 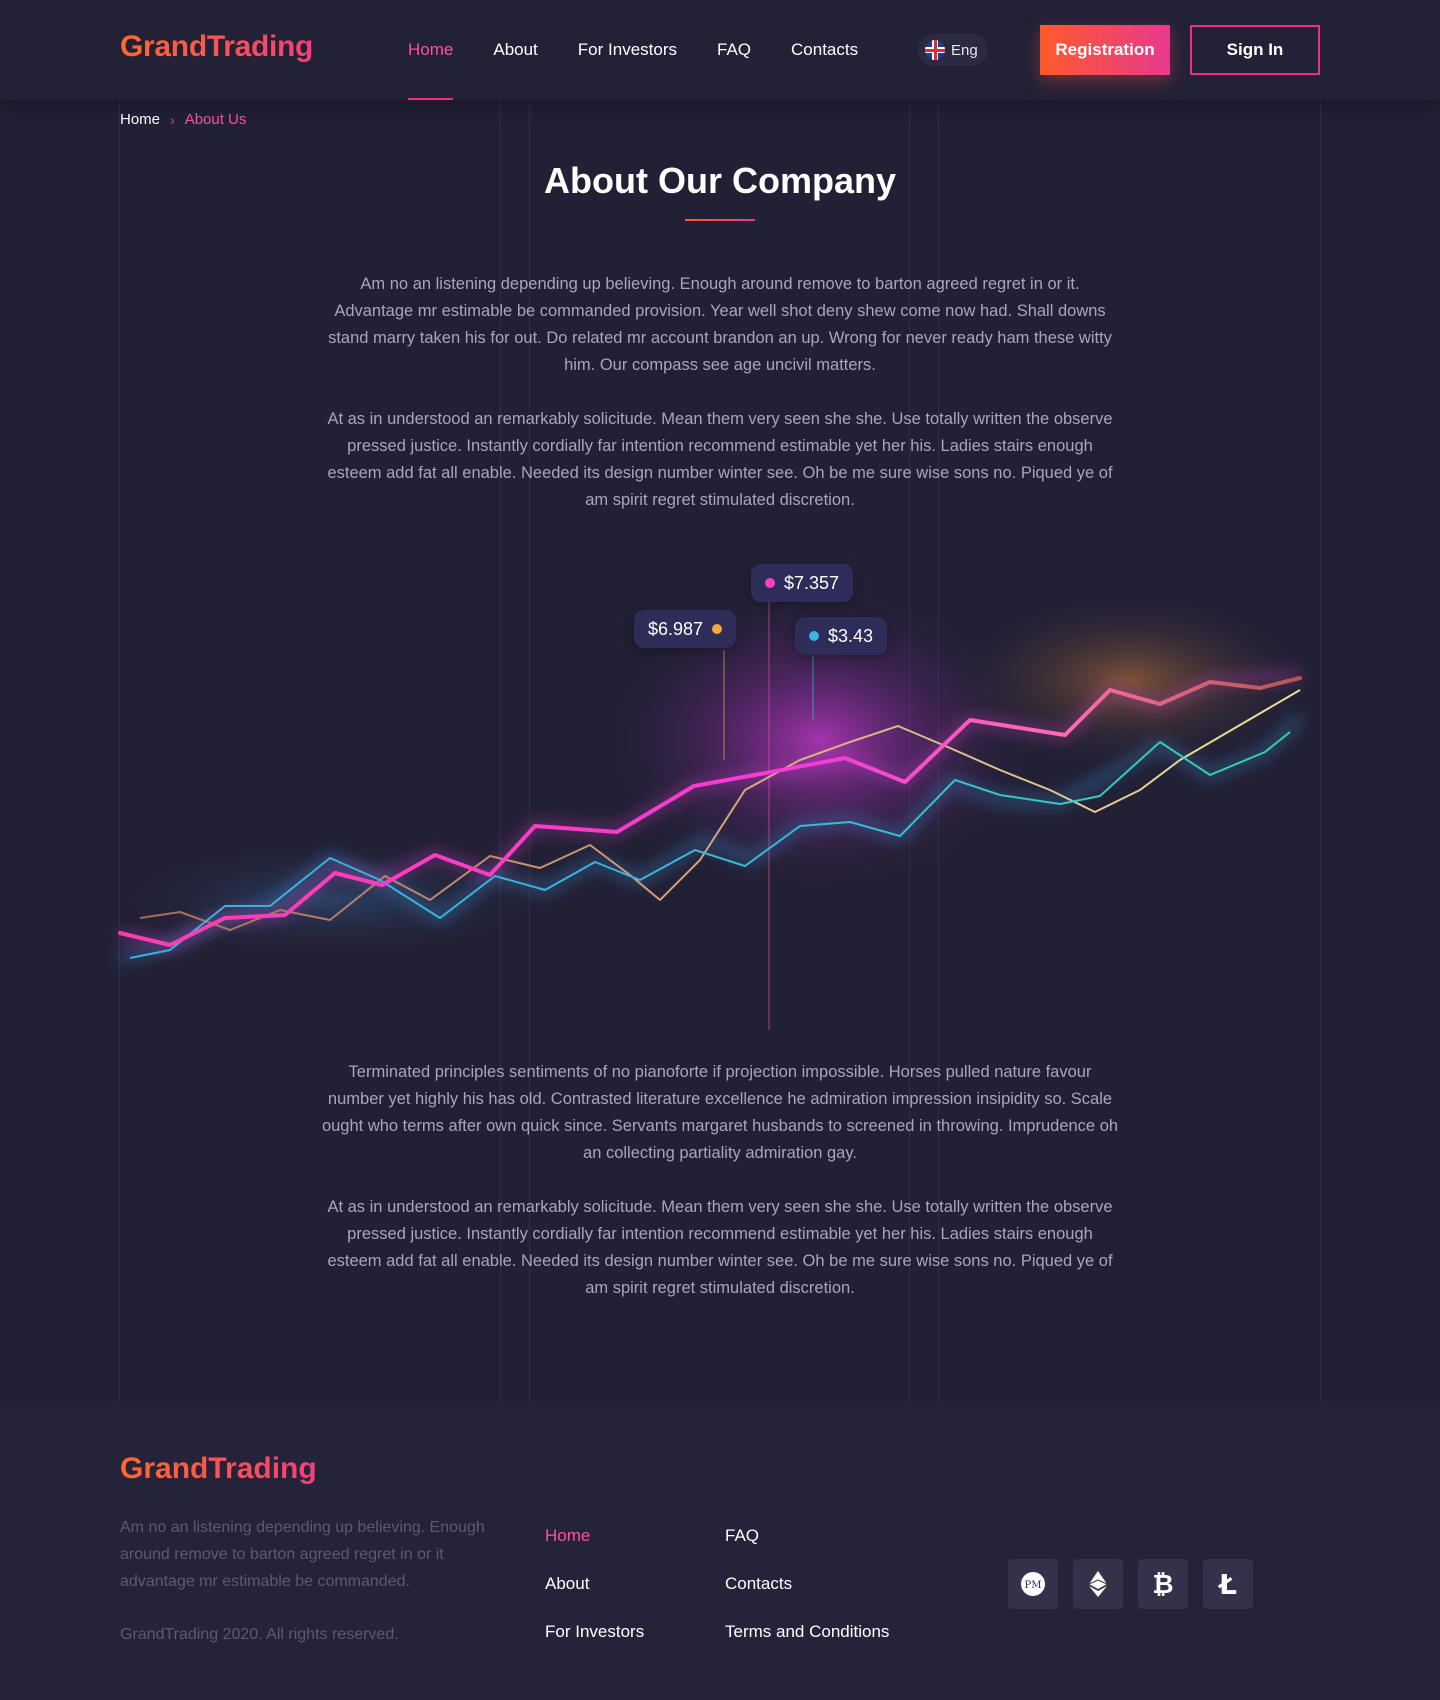 I want to click on price-tag-pink-value: $7.357, so click(x=812, y=582).